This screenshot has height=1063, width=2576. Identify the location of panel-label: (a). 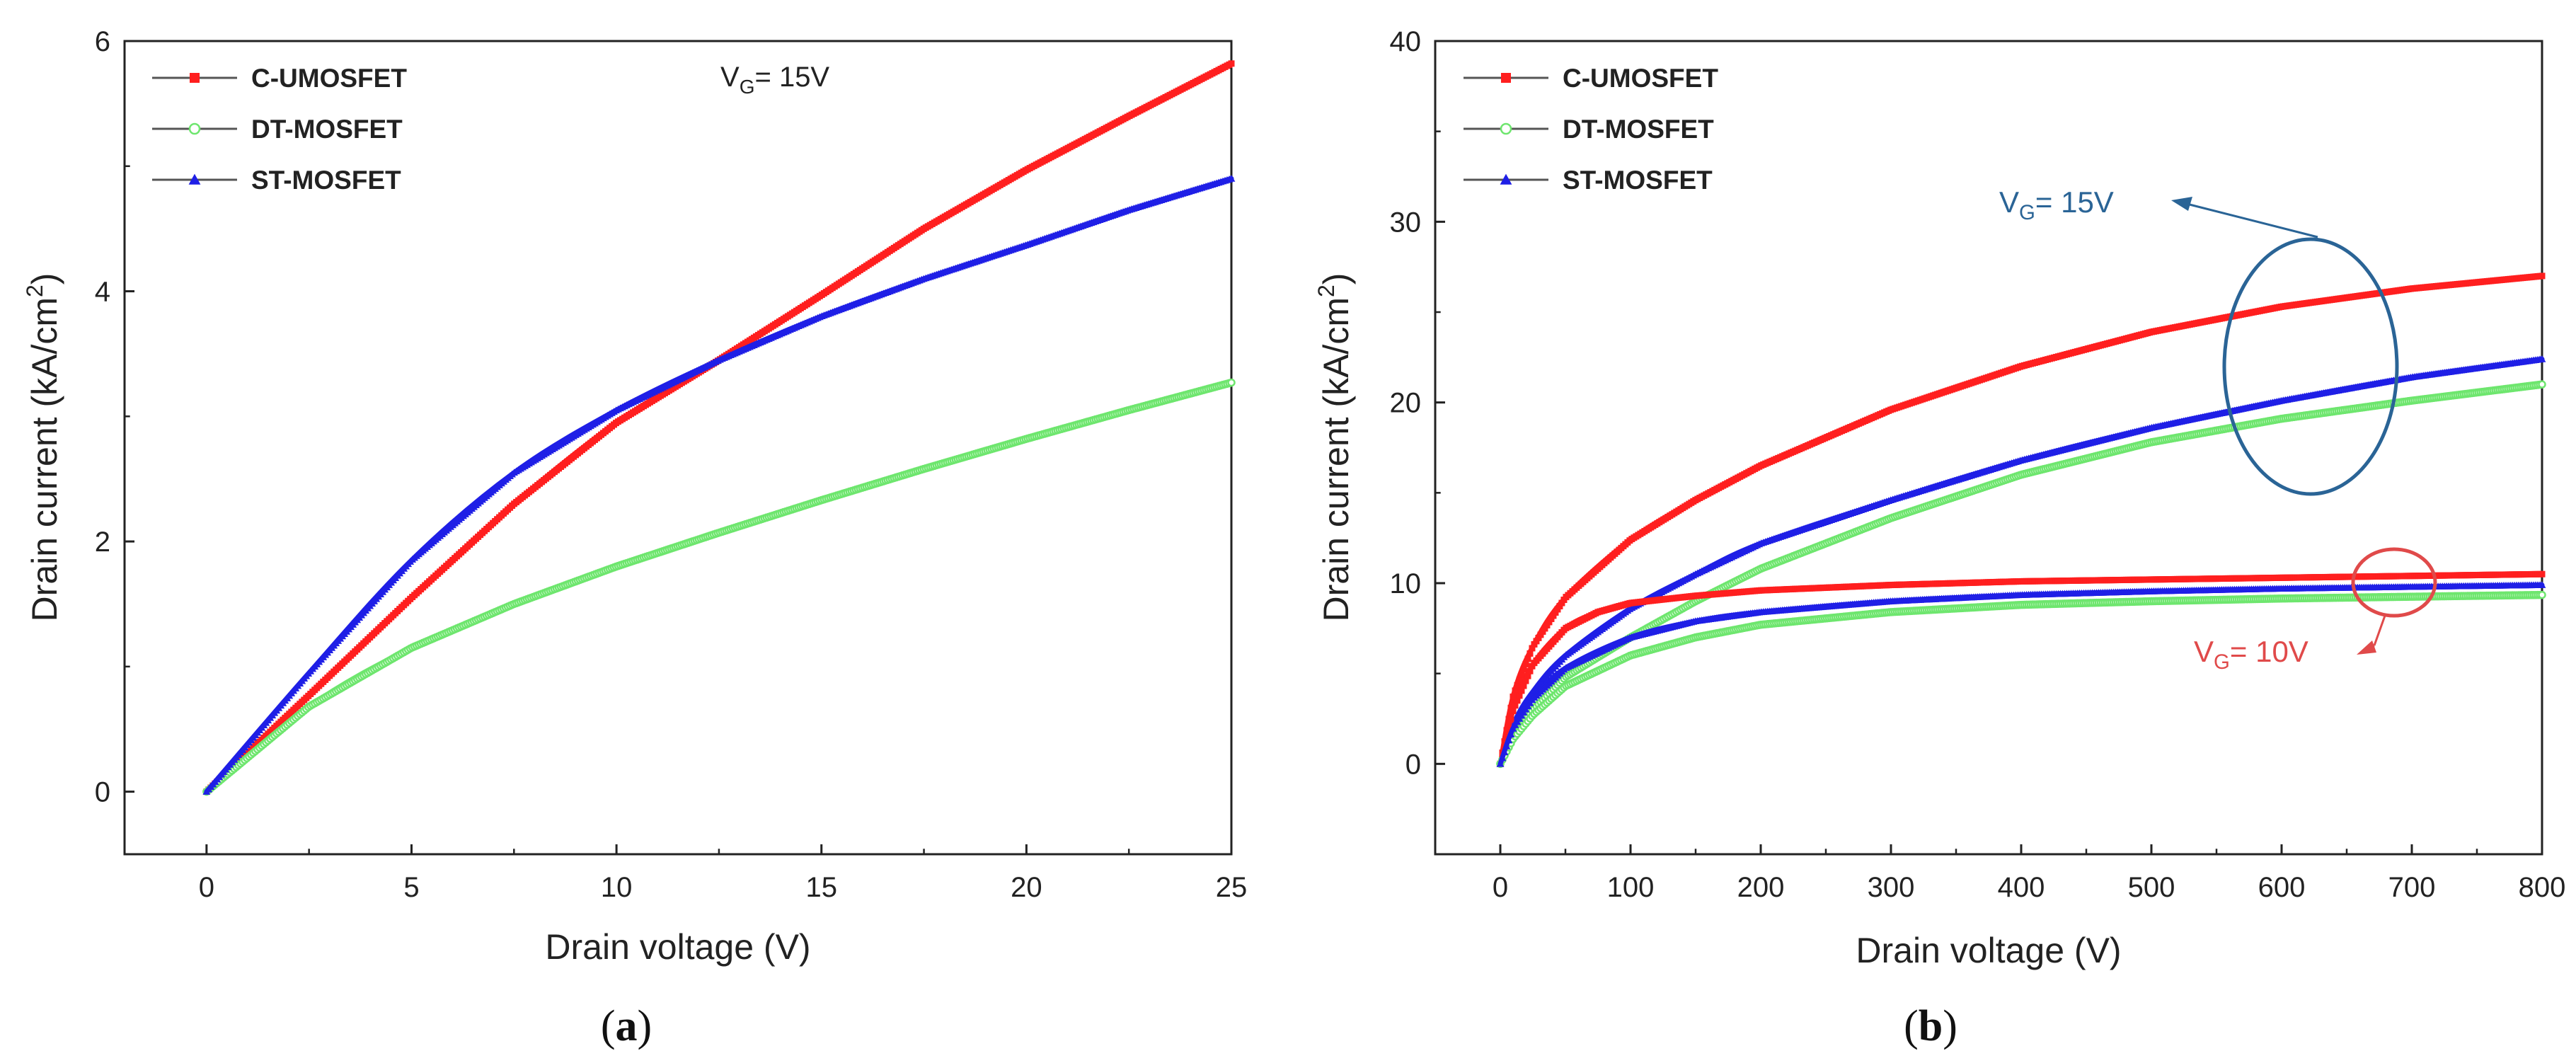
(627, 1026).